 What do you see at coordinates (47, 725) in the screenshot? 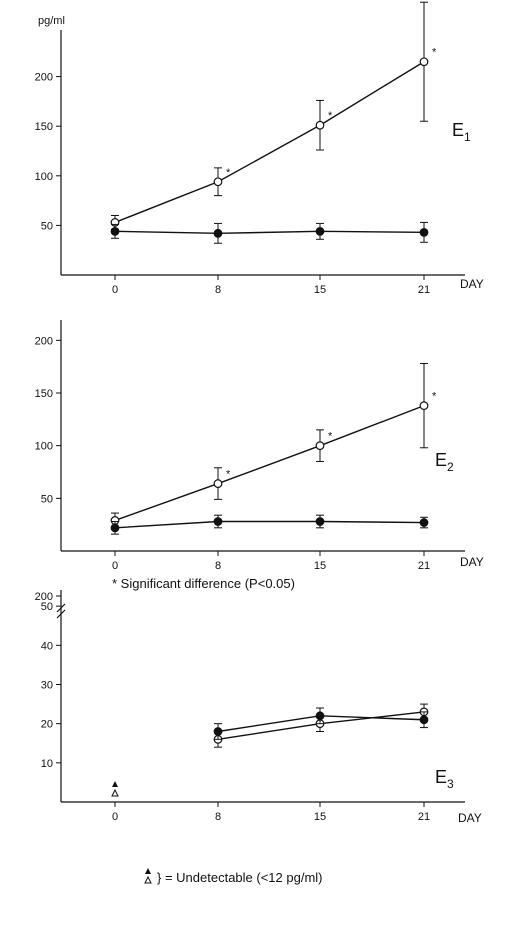
I see `y-tick-label: 20` at bounding box center [47, 725].